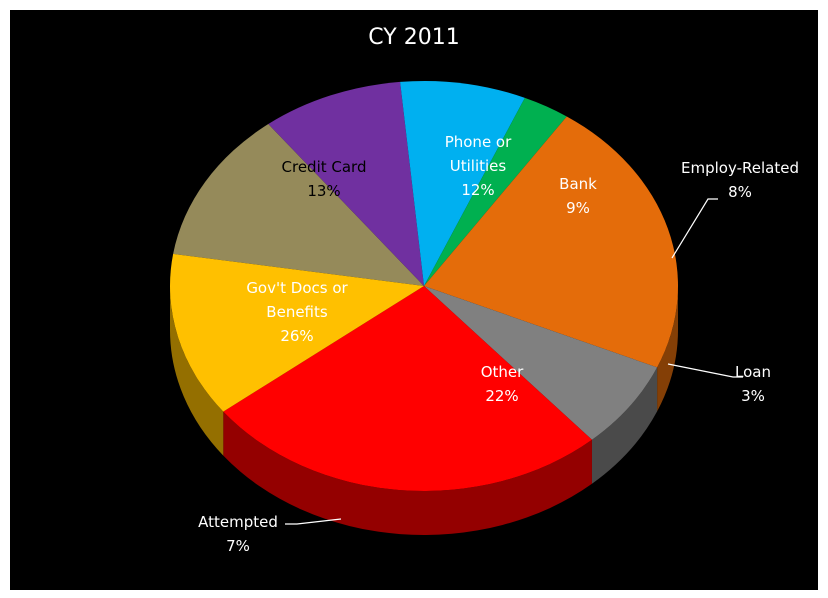 Image resolution: width=828 pixels, height=598 pixels. I want to click on slice-side-credit-card, so click(197, 371).